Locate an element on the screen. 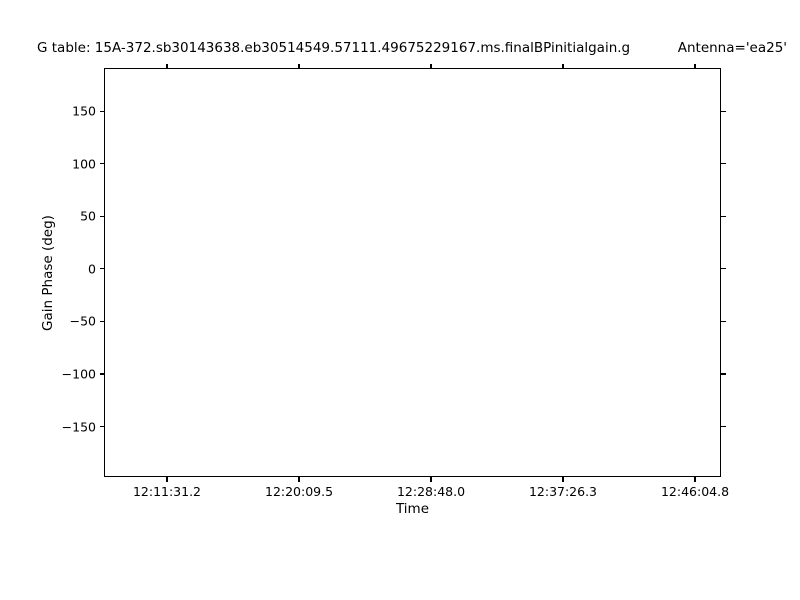 This screenshot has height=600, width=800. y-tick-label: 100 is located at coordinates (84, 164).